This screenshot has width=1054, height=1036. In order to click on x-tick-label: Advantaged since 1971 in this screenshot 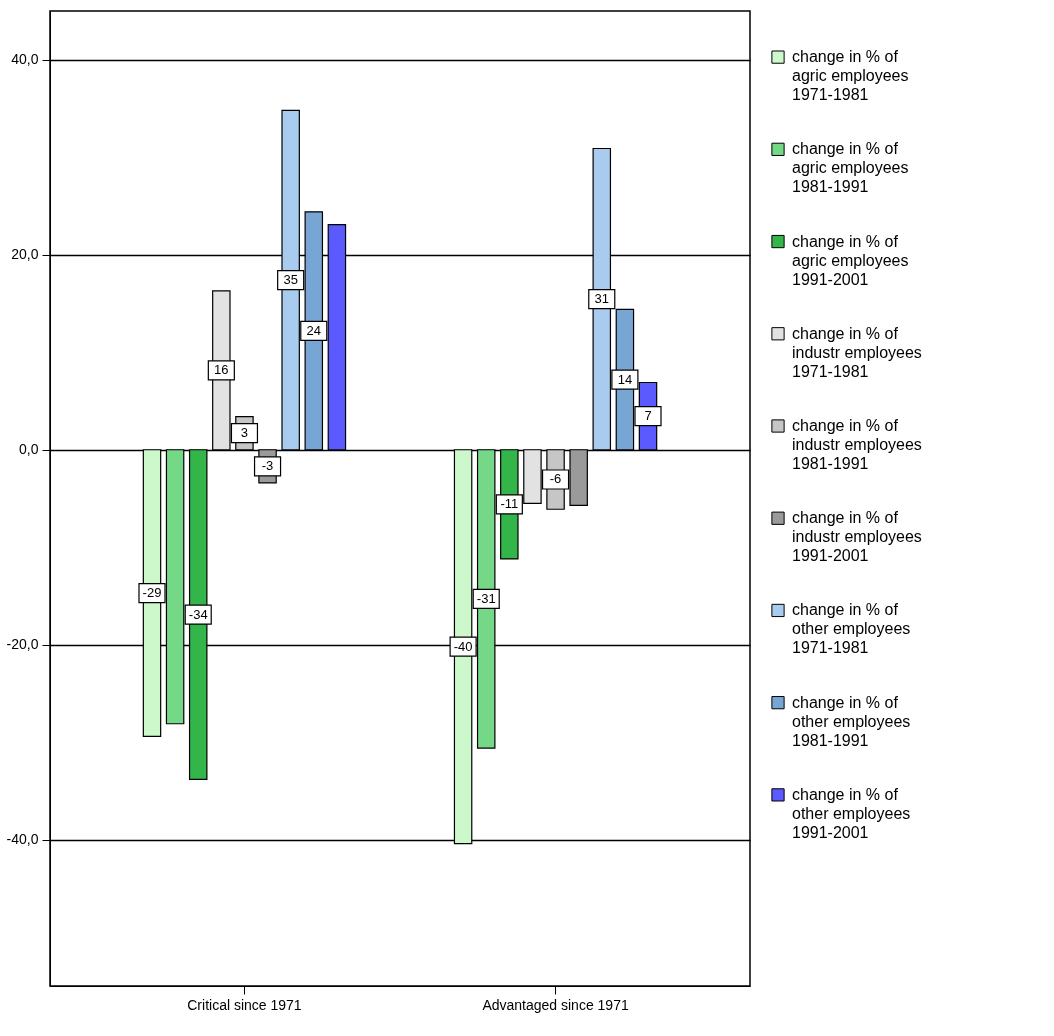, I will do `click(555, 1004)`.